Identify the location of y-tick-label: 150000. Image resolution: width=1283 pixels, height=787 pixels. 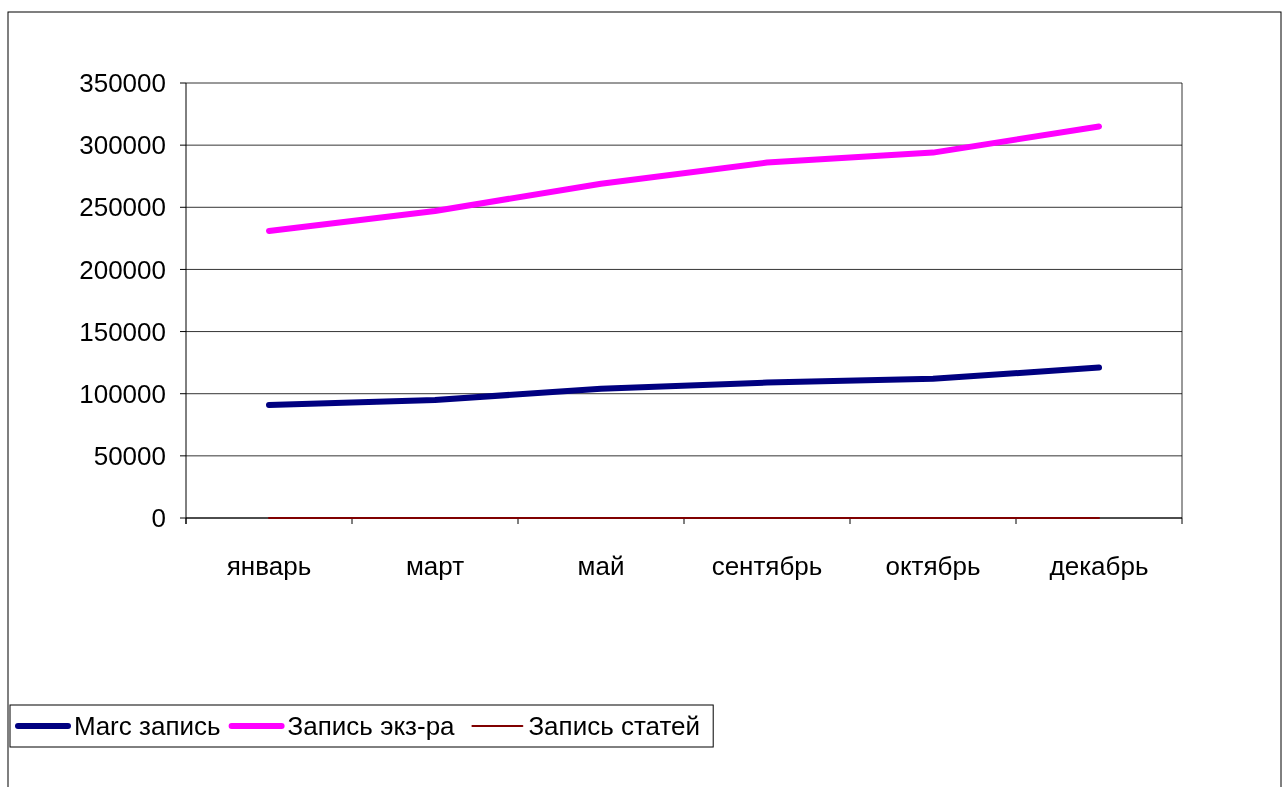
(122, 331).